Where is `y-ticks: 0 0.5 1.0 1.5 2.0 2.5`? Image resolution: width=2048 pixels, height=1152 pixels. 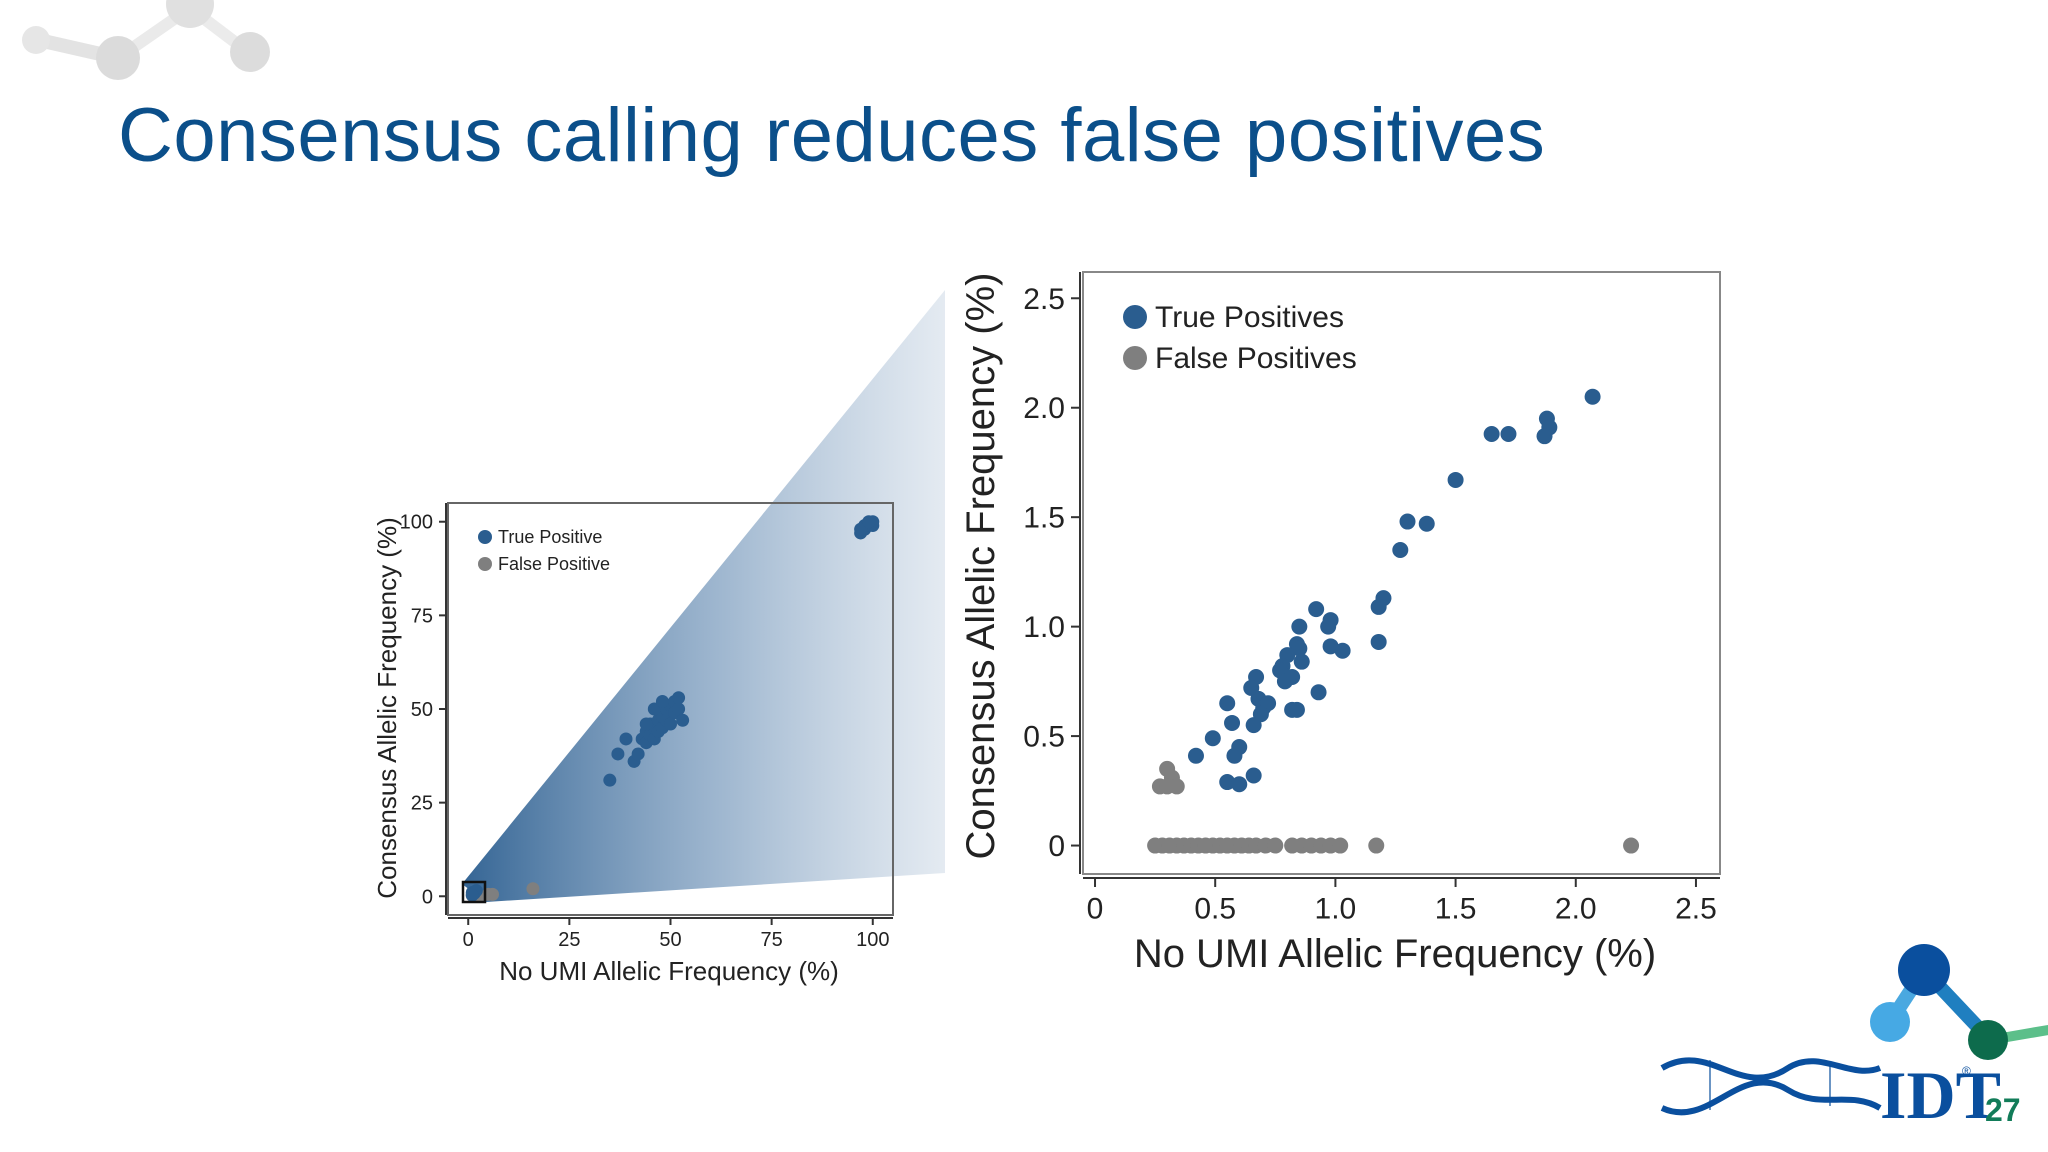
y-ticks: 0 0.5 1.0 1.5 2.0 2.5 is located at coordinates (1051, 573).